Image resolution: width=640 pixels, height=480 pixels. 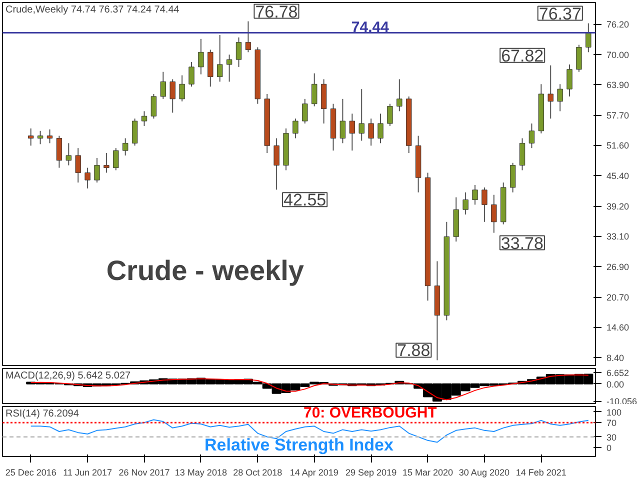 What do you see at coordinates (43, 414) in the screenshot?
I see `annotation: RSI(14) 76.2094` at bounding box center [43, 414].